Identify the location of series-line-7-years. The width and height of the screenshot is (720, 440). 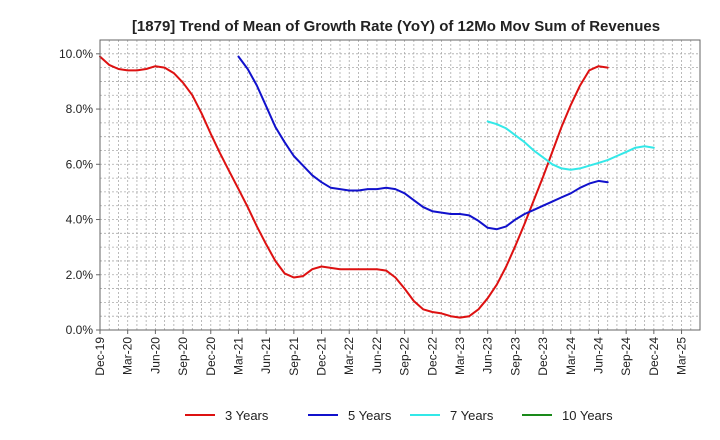
(570, 145).